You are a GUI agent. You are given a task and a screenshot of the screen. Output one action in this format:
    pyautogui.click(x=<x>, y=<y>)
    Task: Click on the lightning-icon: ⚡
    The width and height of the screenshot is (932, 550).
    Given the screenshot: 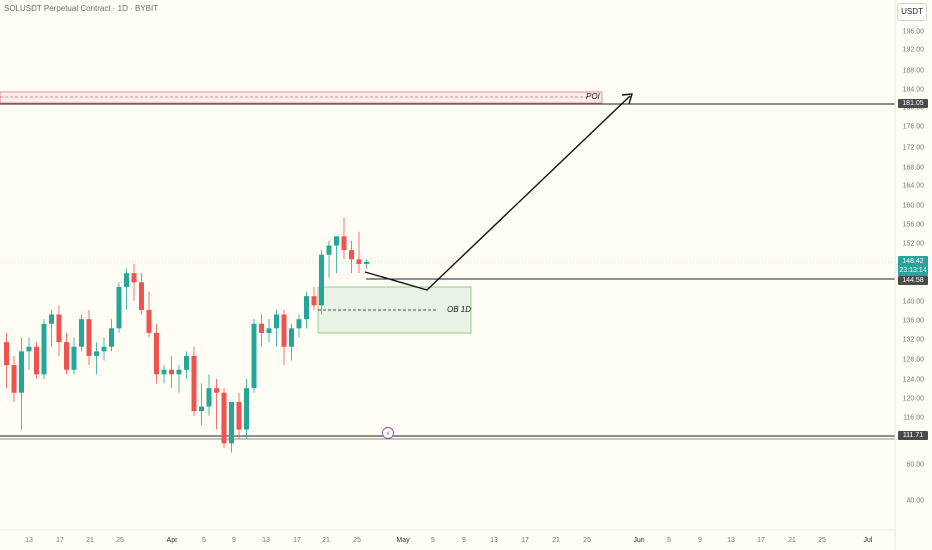 What is the action you would take?
    pyautogui.click(x=388, y=434)
    